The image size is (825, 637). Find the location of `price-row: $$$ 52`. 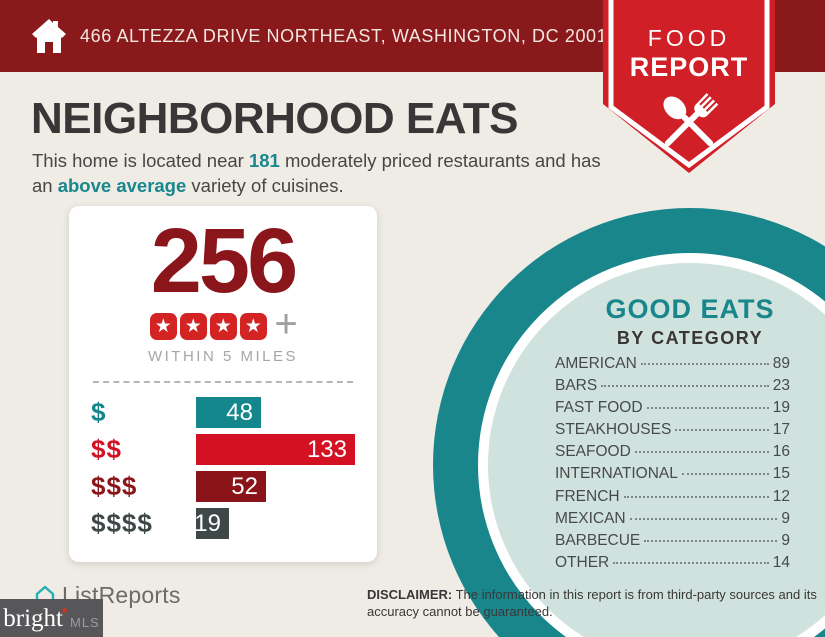

price-row: $$$ 52 is located at coordinates (223, 487).